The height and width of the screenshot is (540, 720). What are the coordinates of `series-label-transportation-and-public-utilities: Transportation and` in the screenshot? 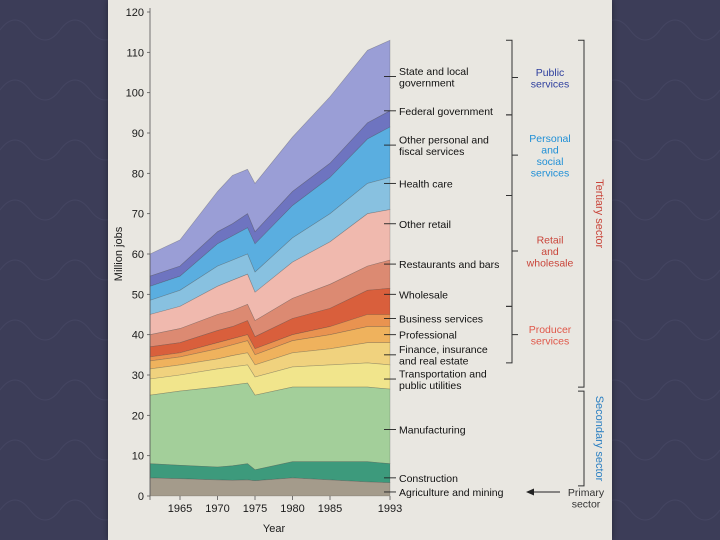 It's located at (443, 374).